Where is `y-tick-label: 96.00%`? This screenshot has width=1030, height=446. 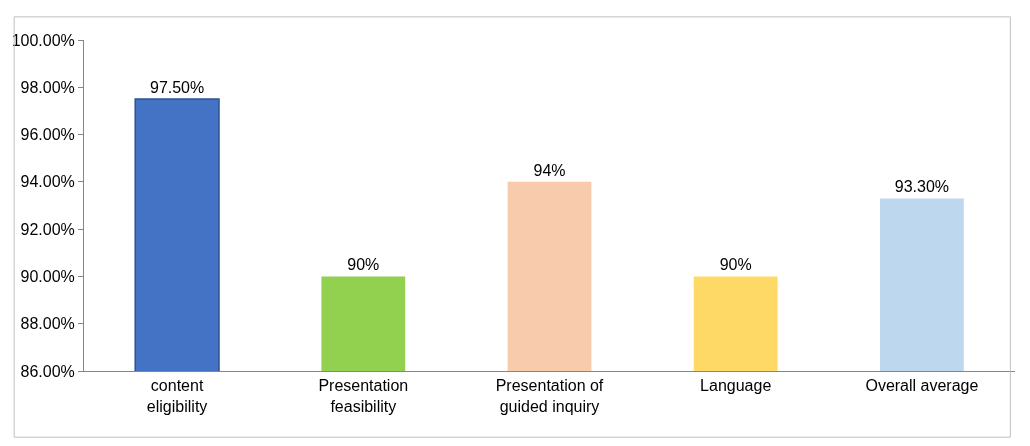 y-tick-label: 96.00% is located at coordinates (47, 135).